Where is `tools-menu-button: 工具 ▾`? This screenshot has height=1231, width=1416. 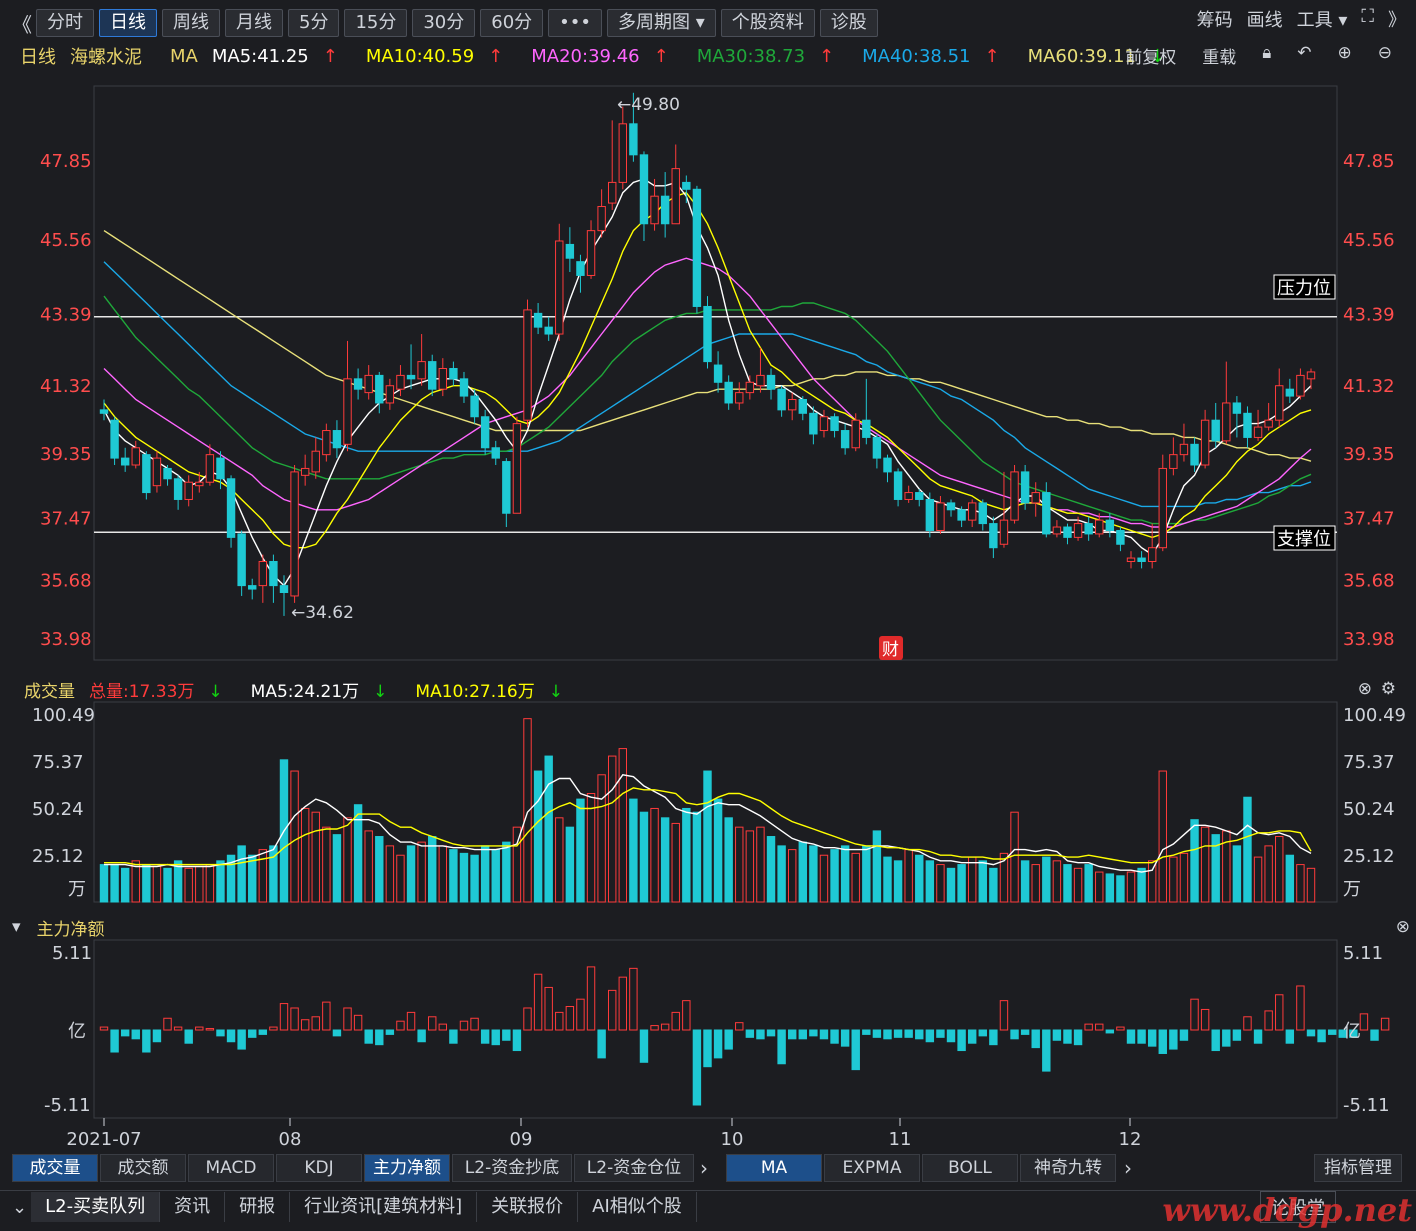 tools-menu-button: 工具 ▾ is located at coordinates (1322, 20).